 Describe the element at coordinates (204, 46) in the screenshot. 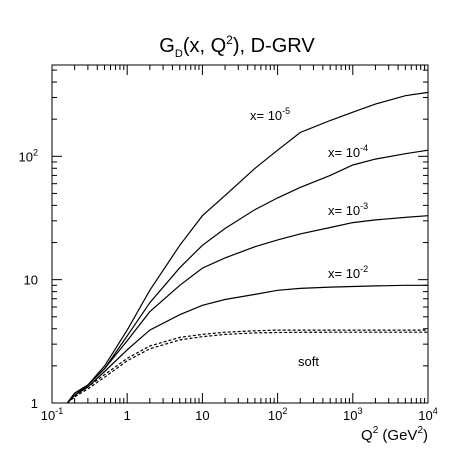

I see `title-part: (x, Q` at that location.